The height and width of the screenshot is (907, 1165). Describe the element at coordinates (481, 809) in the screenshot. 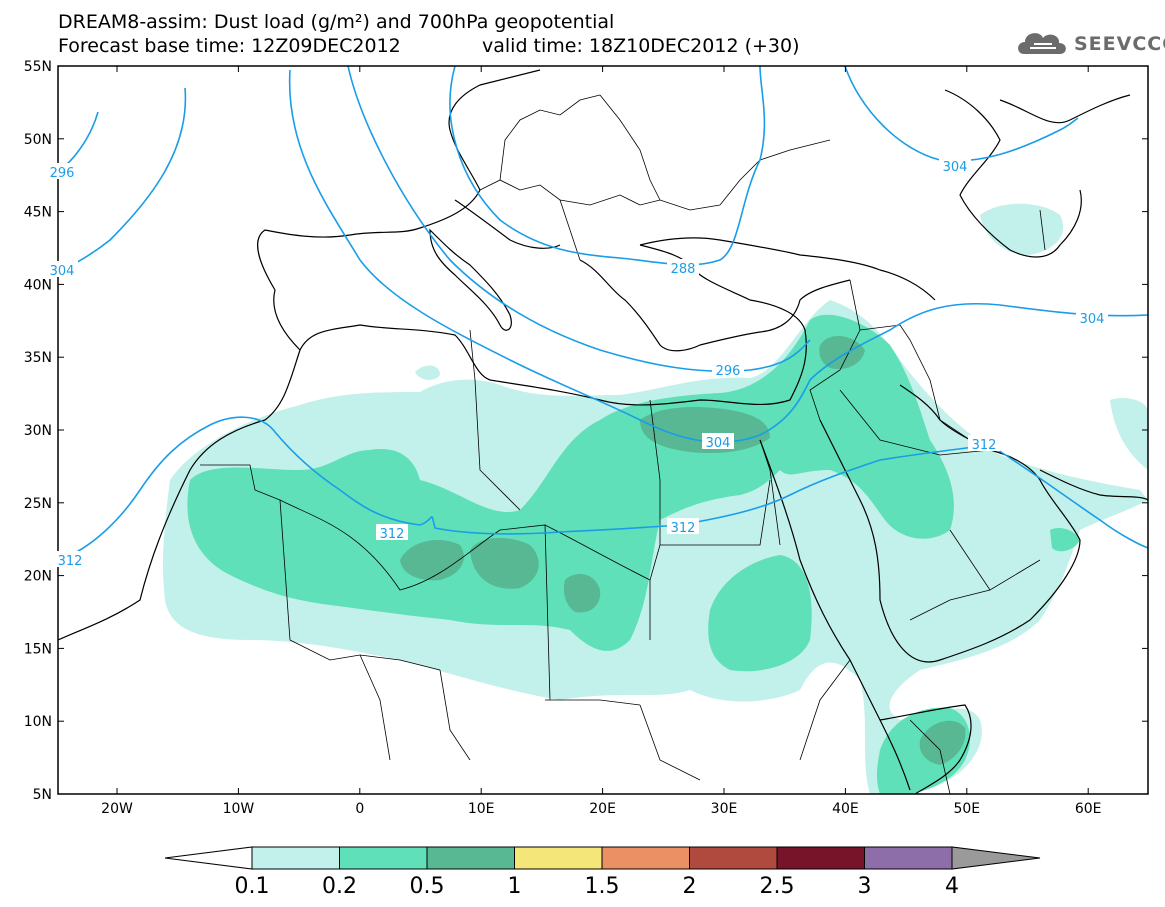

I see `lon-label: 10E` at that location.